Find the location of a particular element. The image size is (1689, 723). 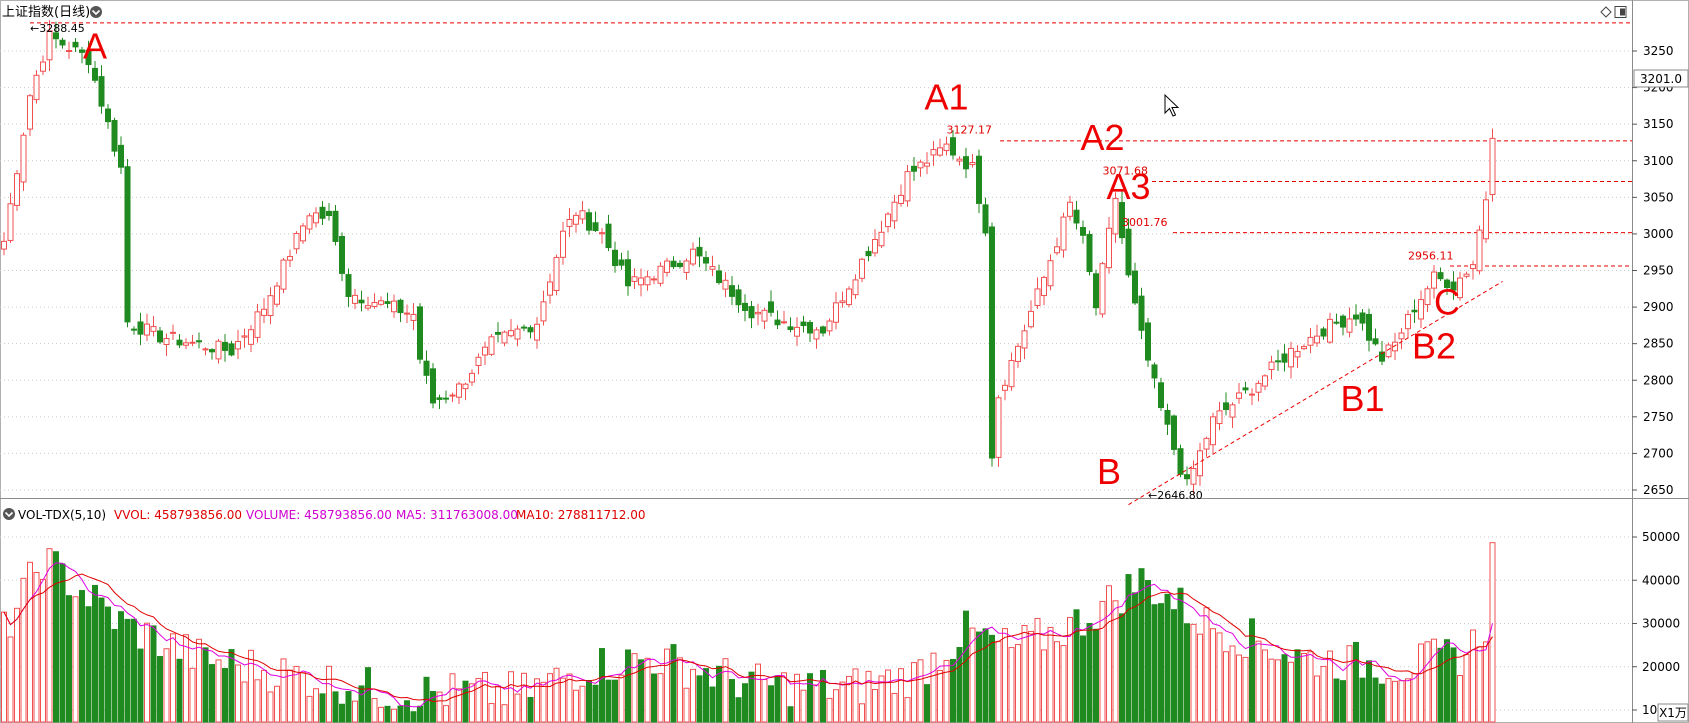

price-tick-label: 3100 is located at coordinates (1658, 161).